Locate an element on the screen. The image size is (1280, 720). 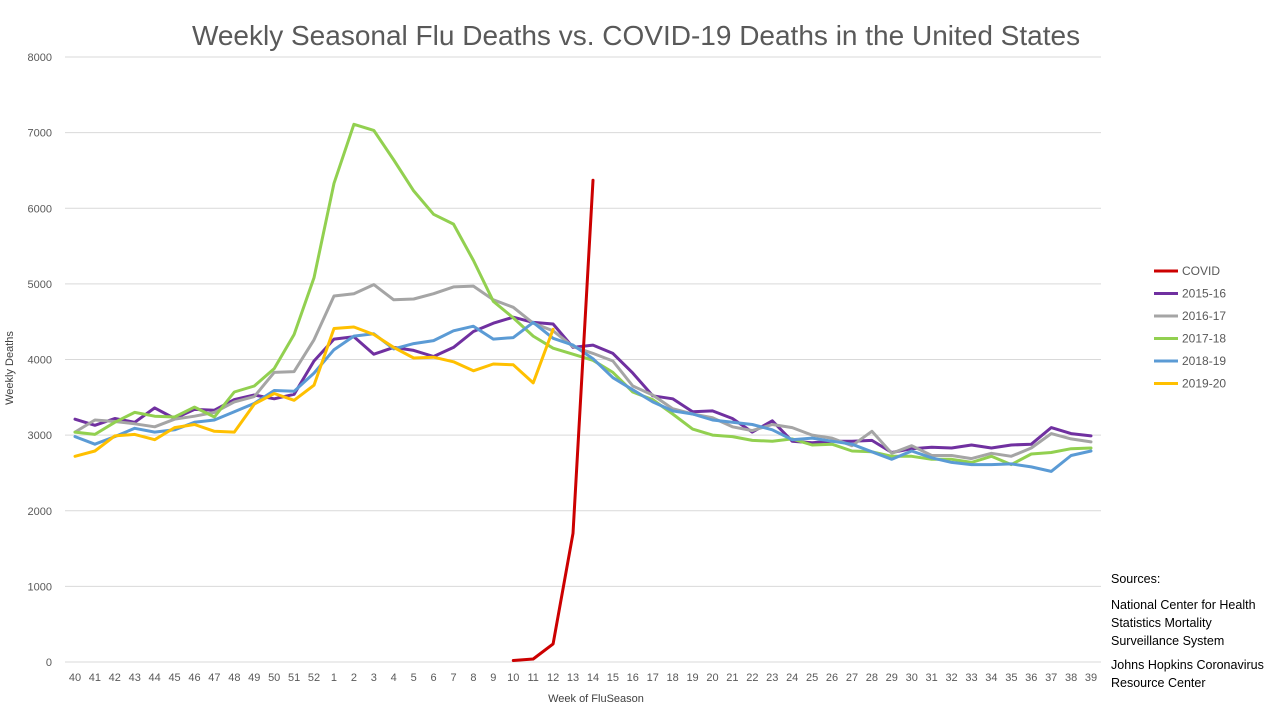
y-axis-ticks: 0 1000 2000 3000 4000 5000 6000 7000 8000 is located at coordinates (40, 360).